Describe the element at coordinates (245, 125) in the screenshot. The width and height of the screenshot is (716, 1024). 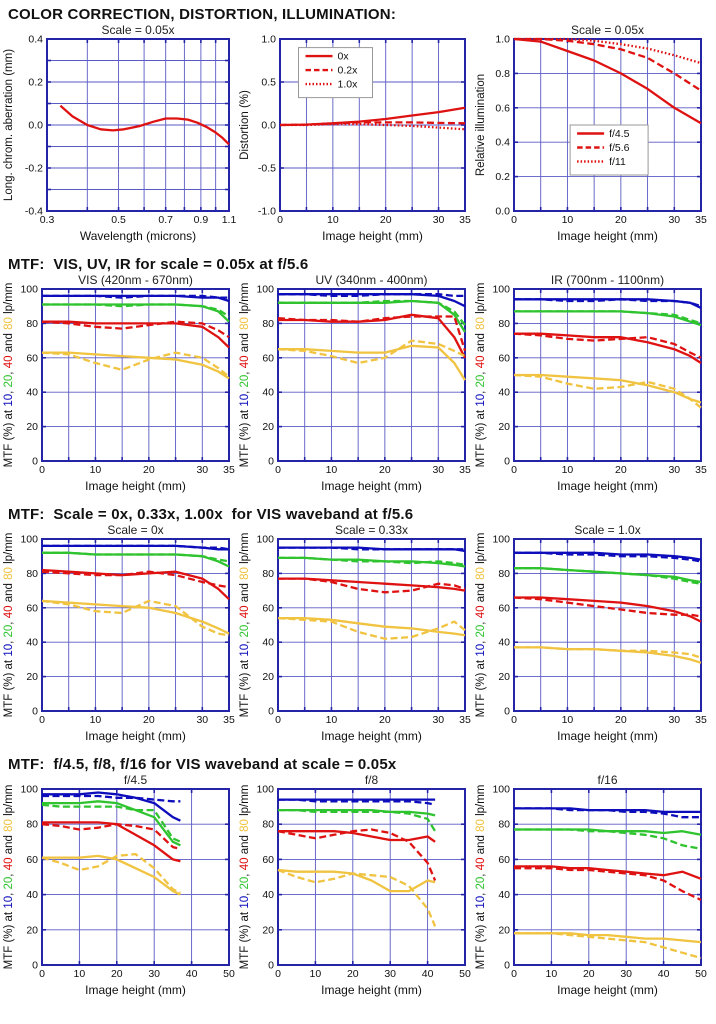
I see `svg-text: Distortion (%)` at that location.